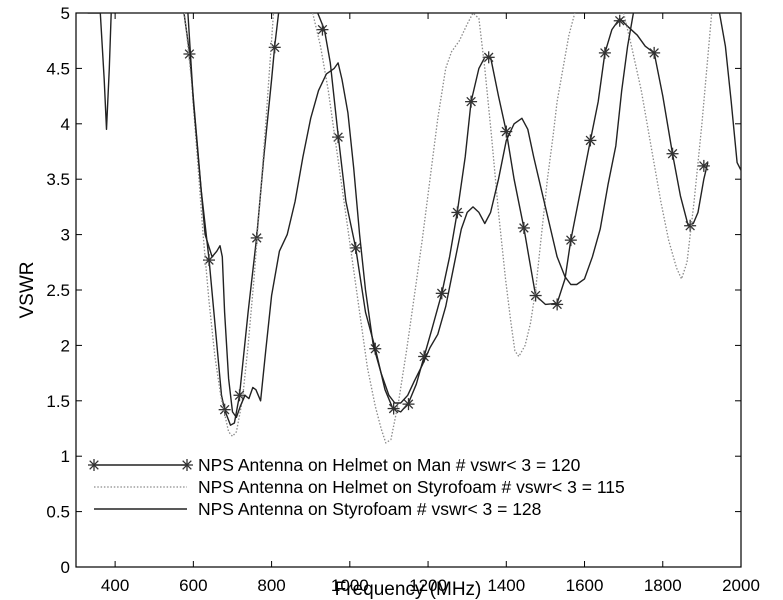 The height and width of the screenshot is (600, 783). Describe the element at coordinates (58, 401) in the screenshot. I see `y-tick-label: 1.5` at that location.